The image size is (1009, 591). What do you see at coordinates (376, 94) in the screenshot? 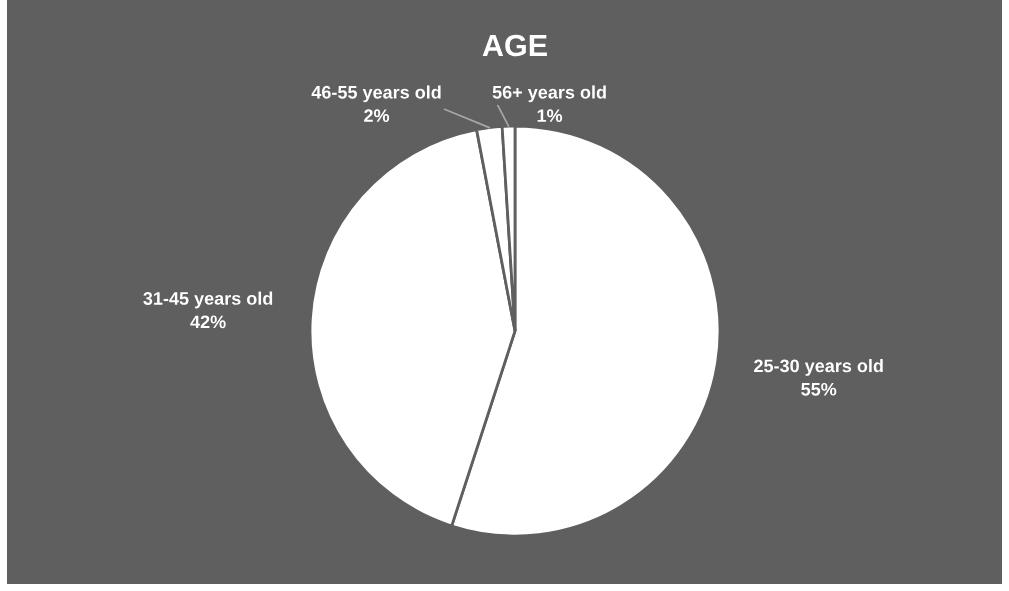
I see `slice-label: 46-55 years old` at bounding box center [376, 94].